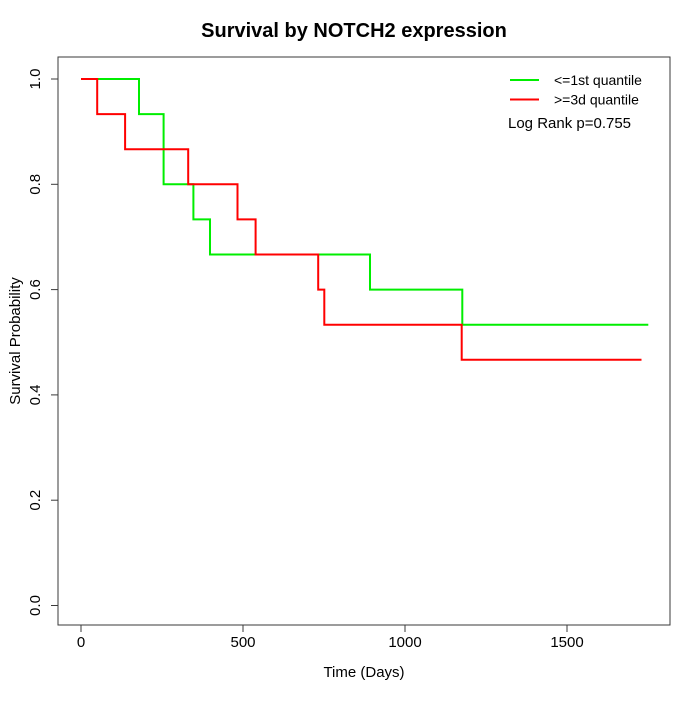  Describe the element at coordinates (566, 642) in the screenshot. I see `x-tick-label: 1500` at that location.